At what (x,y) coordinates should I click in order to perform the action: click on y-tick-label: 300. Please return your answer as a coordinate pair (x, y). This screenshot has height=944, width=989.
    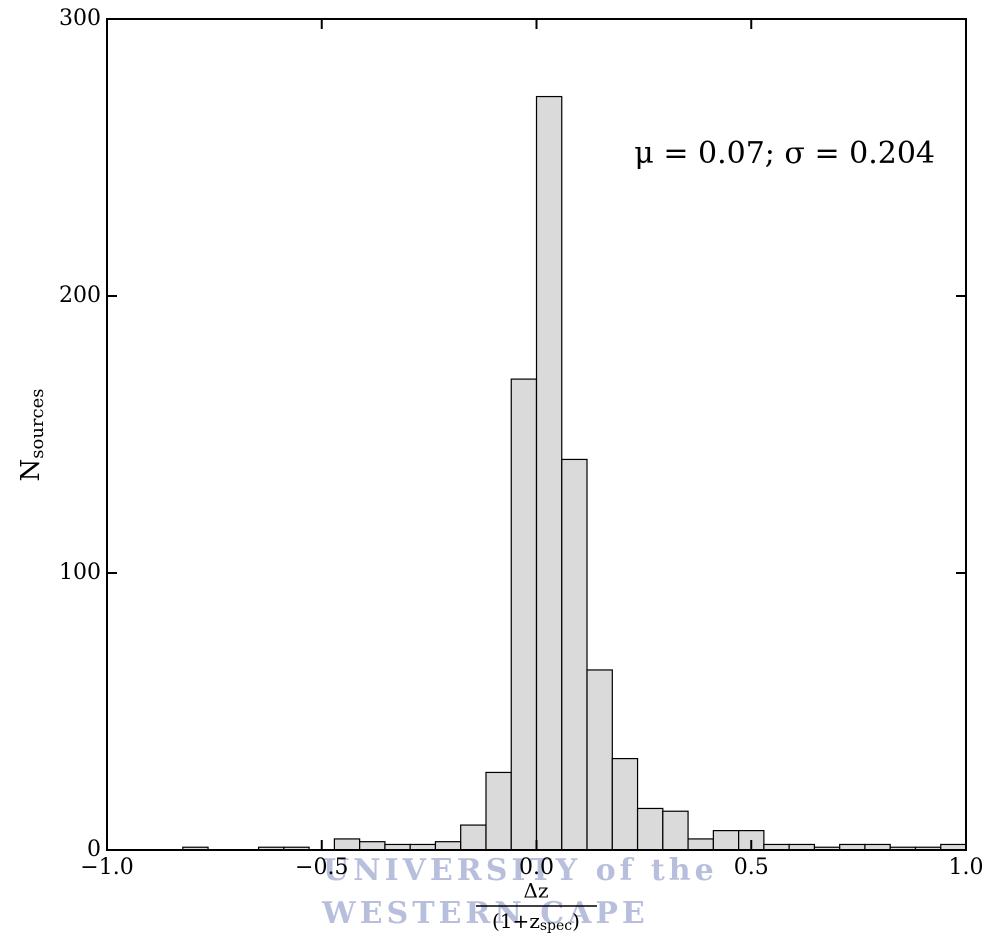
    Looking at the image, I should click on (80, 18).